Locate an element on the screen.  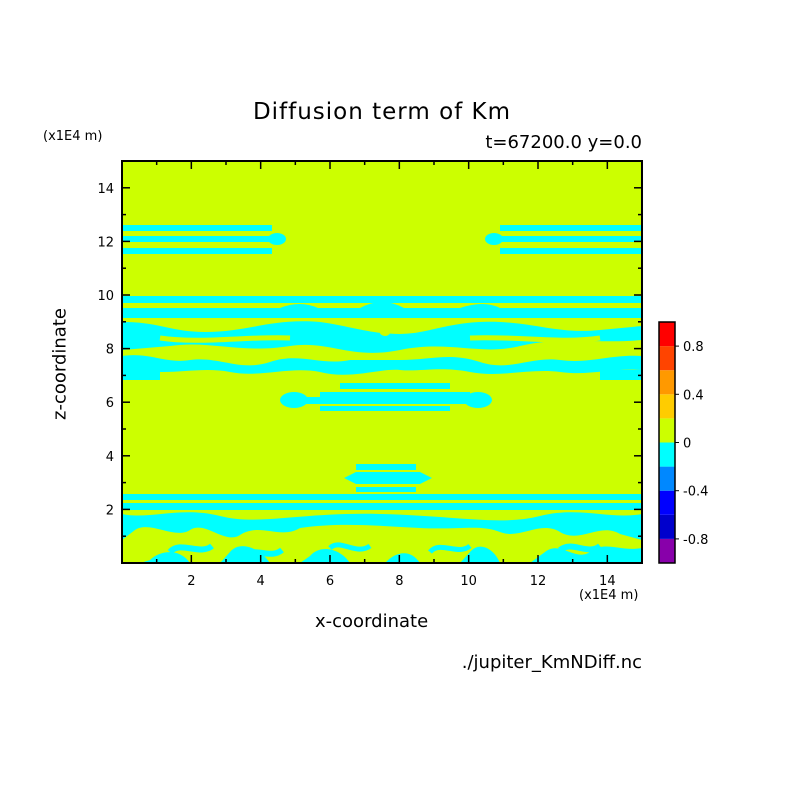
y-tick-label: 14 is located at coordinates (105, 189).